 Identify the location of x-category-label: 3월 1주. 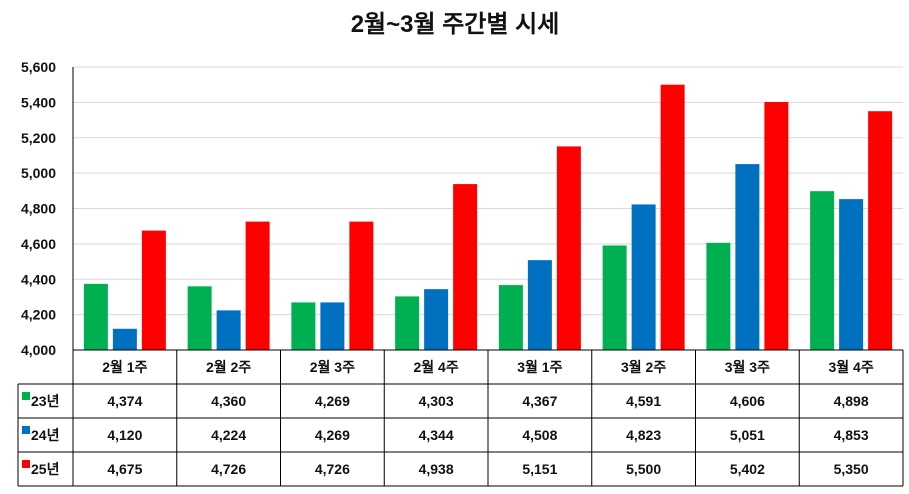
(539, 367).